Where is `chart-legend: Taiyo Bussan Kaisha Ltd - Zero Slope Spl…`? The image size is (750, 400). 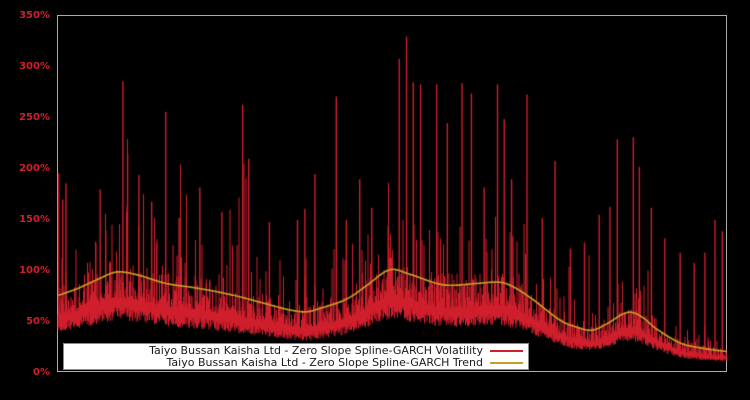
chart-legend: Taiyo Bussan Kaisha Ltd - Zero Slope Spl… is located at coordinates (296, 356).